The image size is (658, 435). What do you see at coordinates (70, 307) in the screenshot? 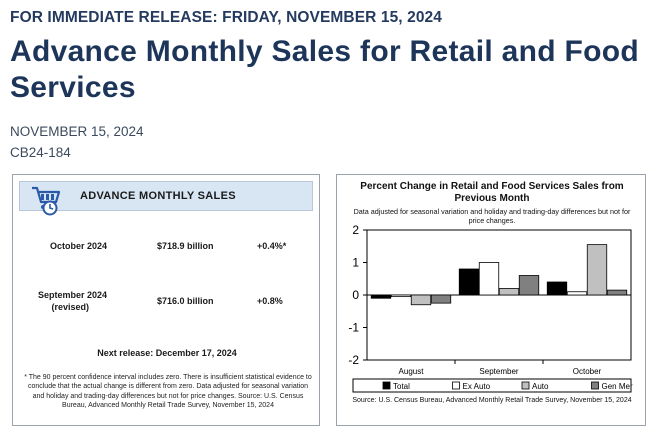
I see `row-note: (revised)` at bounding box center [70, 307].